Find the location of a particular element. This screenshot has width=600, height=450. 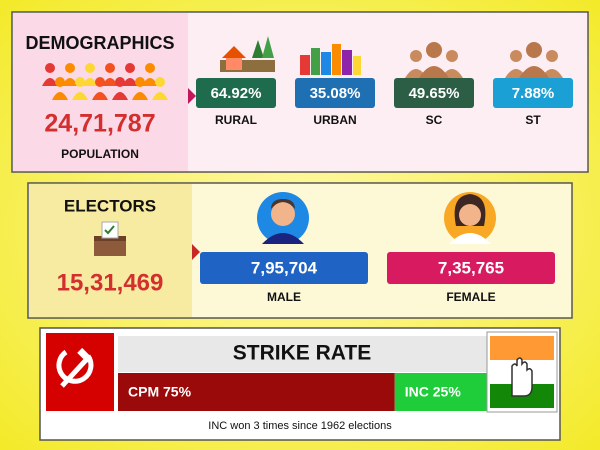

inc-logo is located at coordinates (522, 372).